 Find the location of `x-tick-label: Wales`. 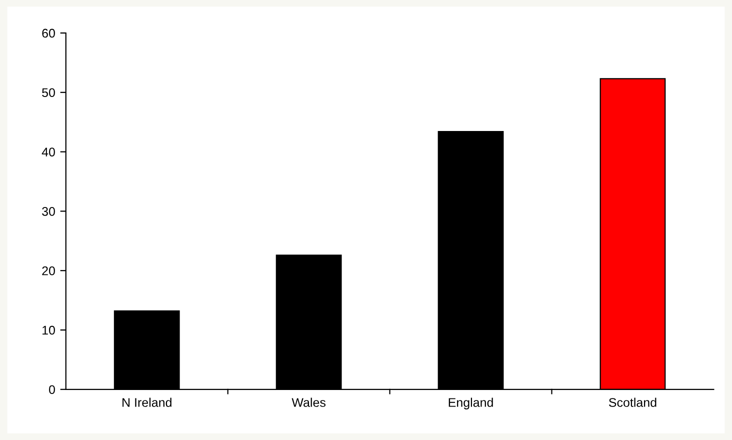

x-tick-label: Wales is located at coordinates (309, 402).